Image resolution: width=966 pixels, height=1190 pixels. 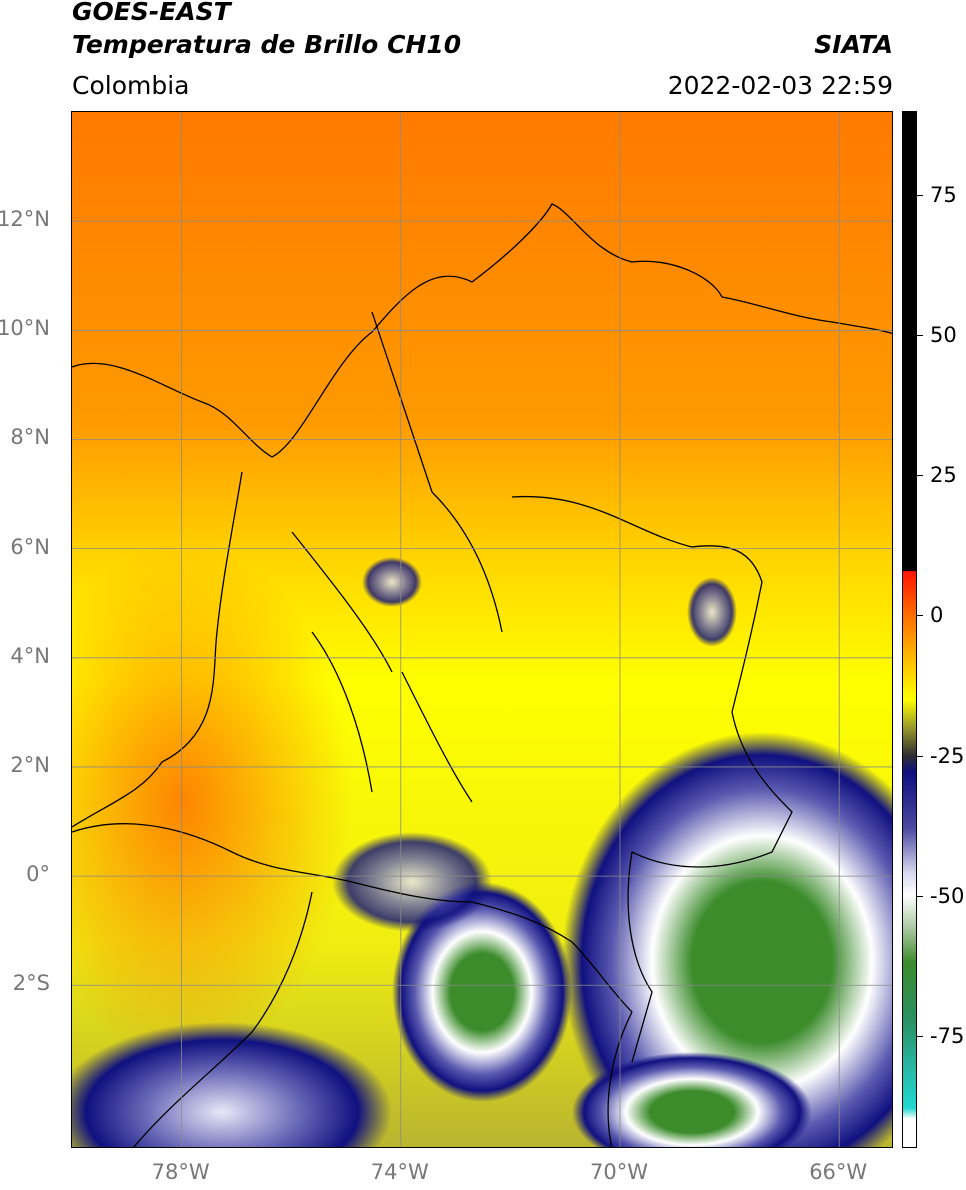 I want to click on agency-label: SIATA, so click(x=853, y=44).